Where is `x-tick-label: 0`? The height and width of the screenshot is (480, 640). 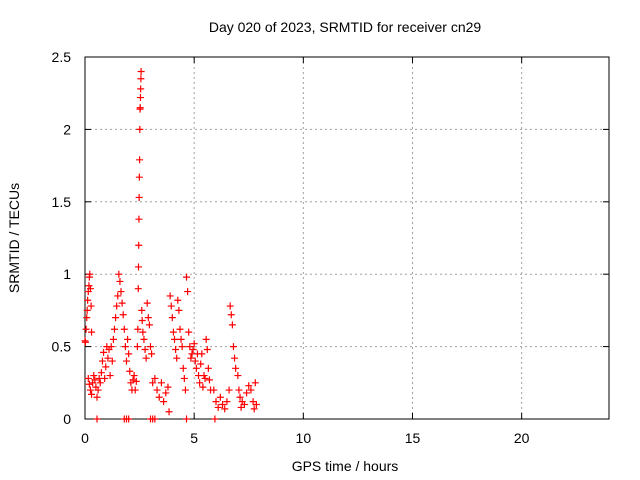 x-tick-label: 0 is located at coordinates (85, 438).